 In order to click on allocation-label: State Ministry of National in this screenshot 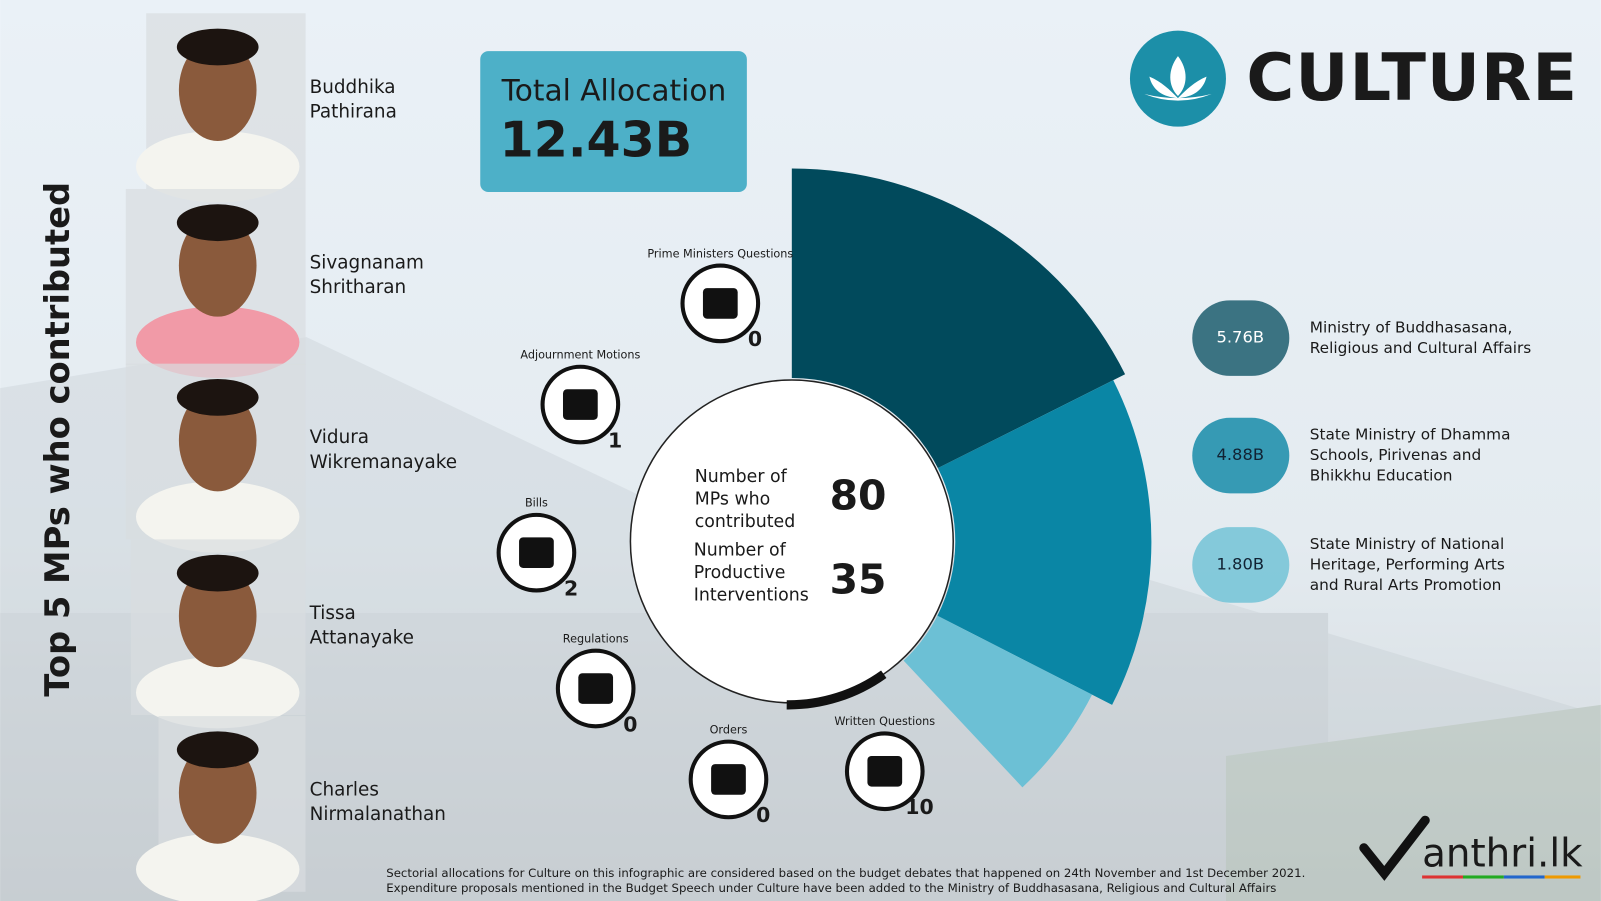, I will do `click(1407, 544)`.